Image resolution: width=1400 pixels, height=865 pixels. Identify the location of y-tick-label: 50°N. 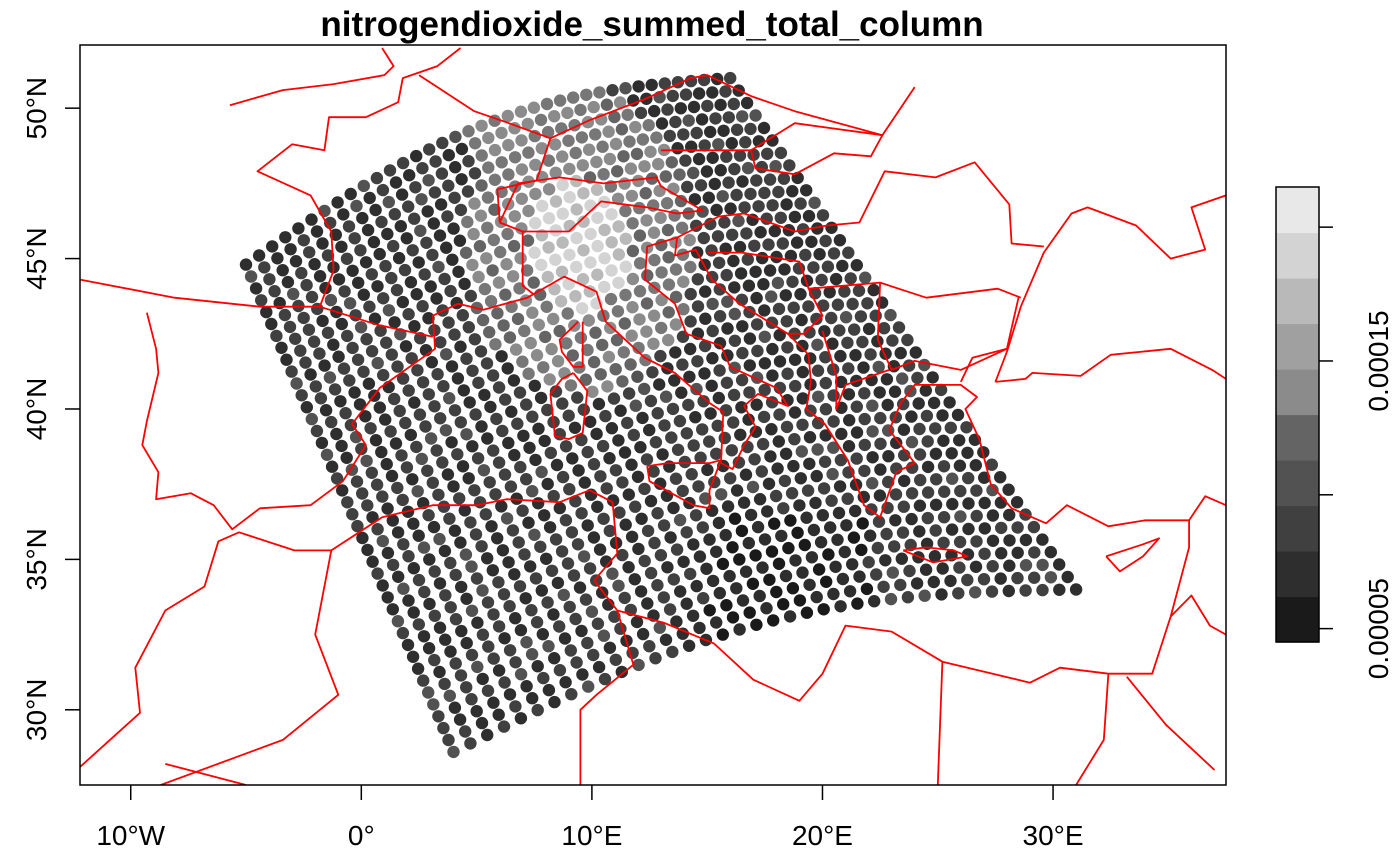
(36, 108).